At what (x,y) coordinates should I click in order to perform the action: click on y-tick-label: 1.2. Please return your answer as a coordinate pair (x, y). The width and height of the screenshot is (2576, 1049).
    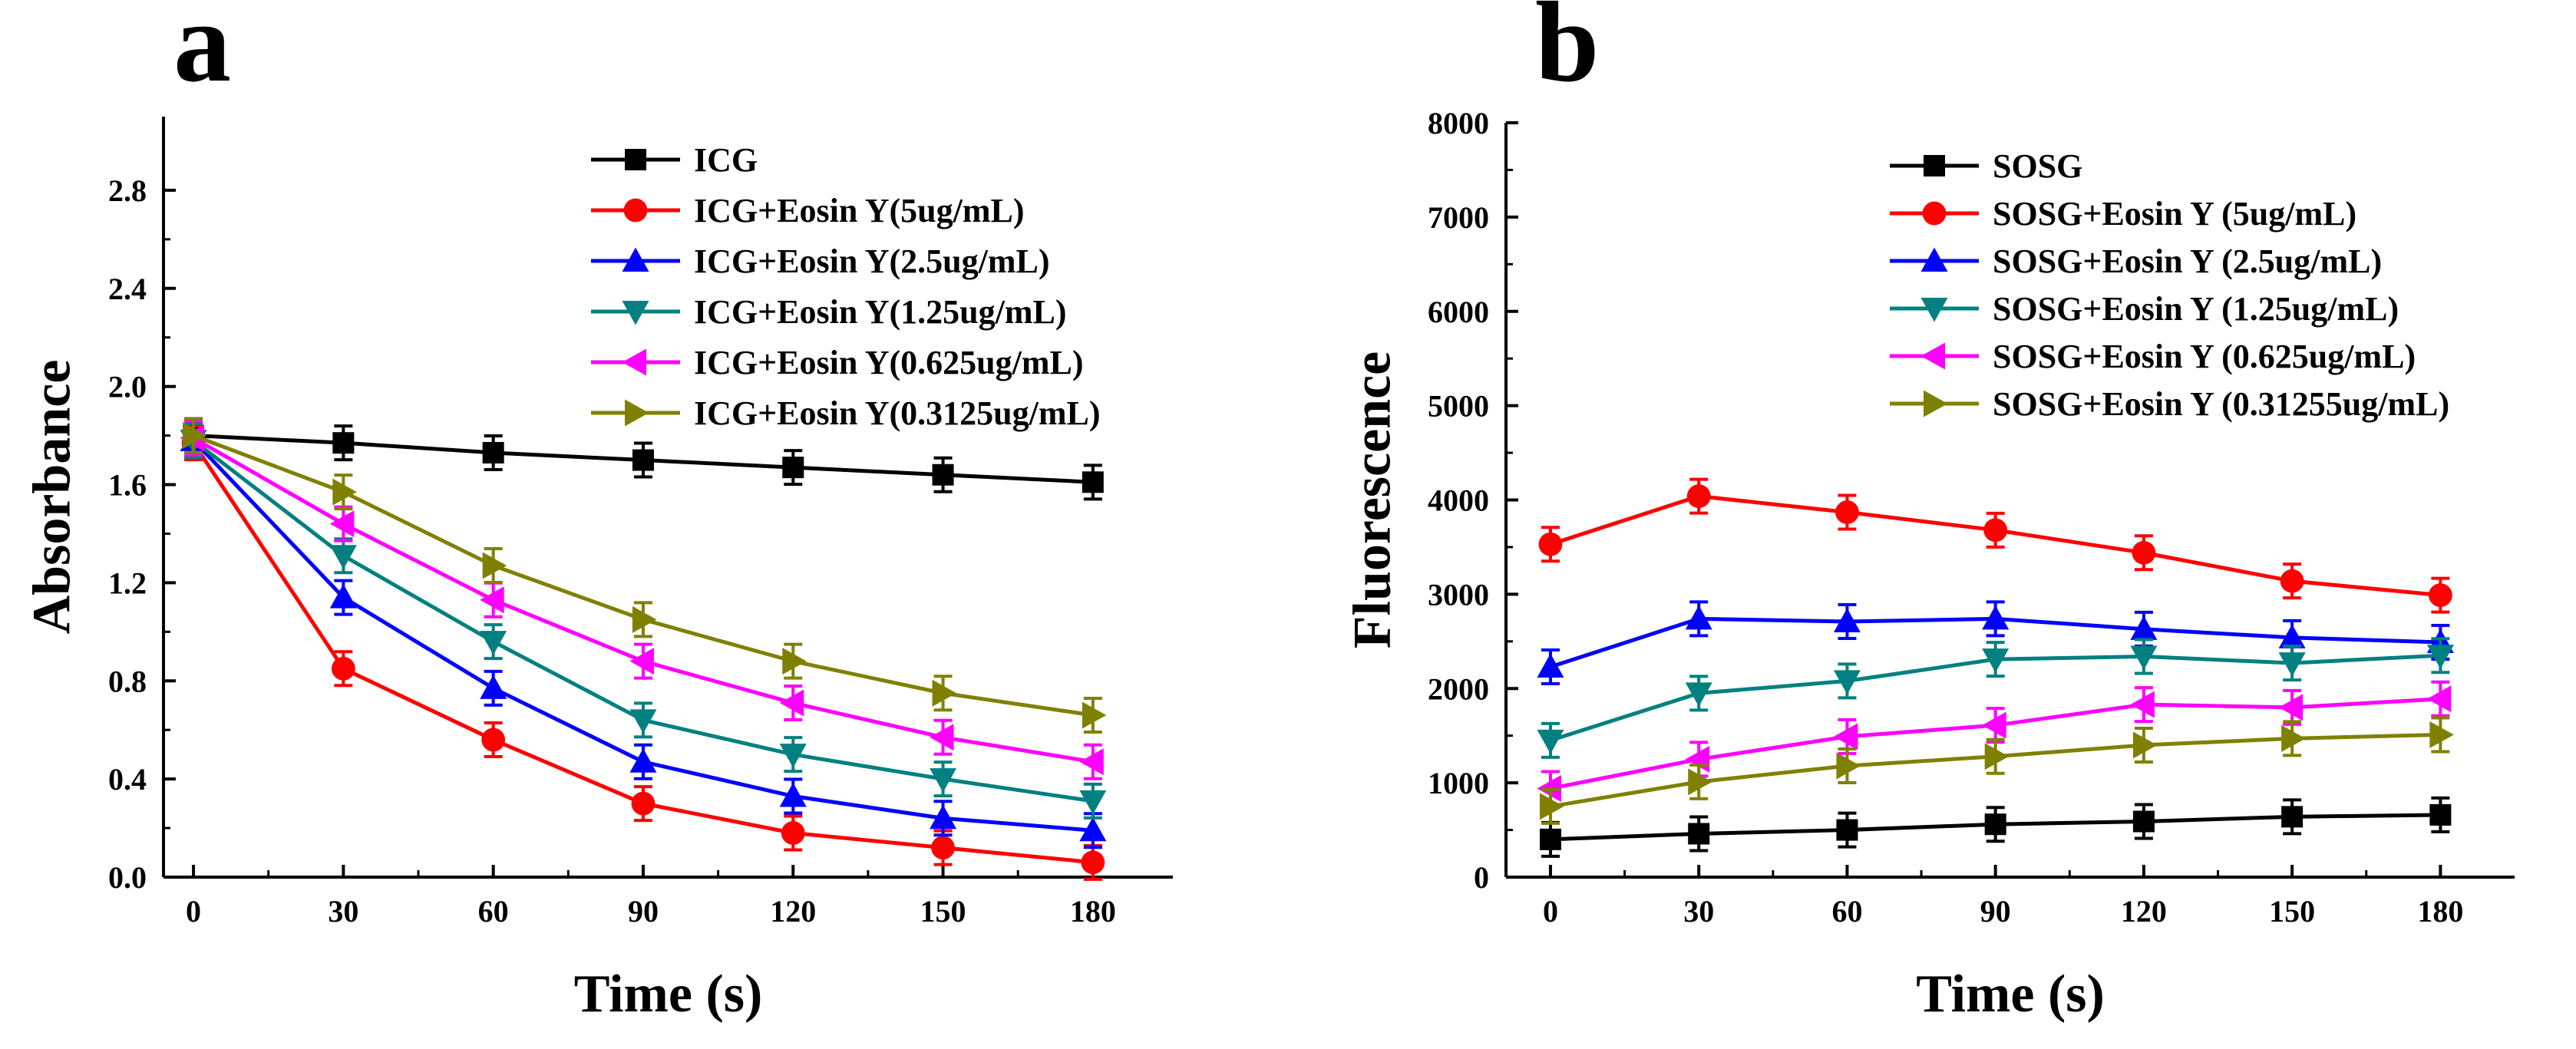
    Looking at the image, I should click on (127, 583).